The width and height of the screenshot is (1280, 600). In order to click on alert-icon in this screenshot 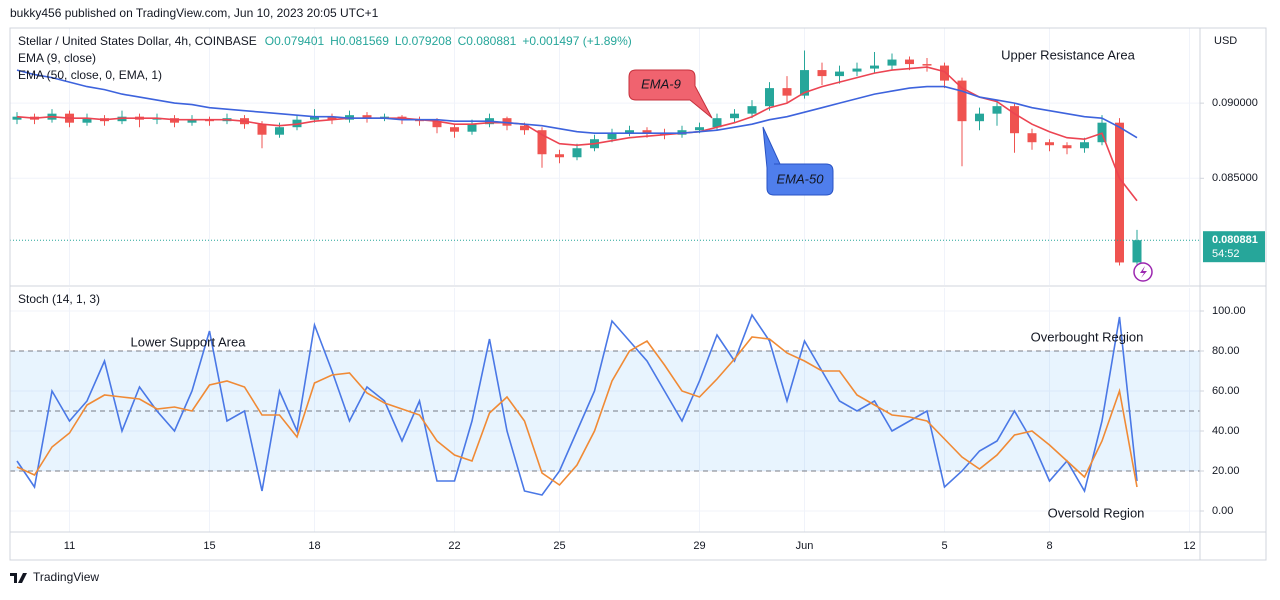, I will do `click(1143, 272)`.